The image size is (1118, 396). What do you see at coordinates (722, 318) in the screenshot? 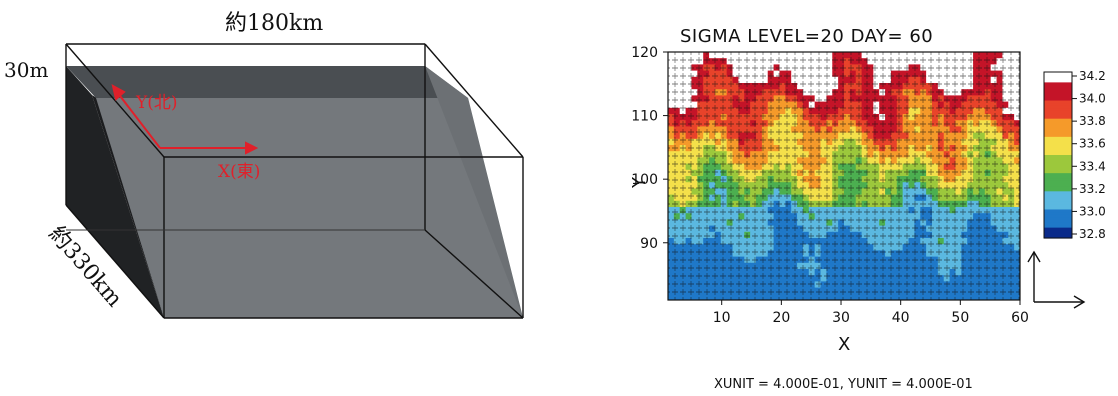
I see `x-tick-label: 10` at bounding box center [722, 318].